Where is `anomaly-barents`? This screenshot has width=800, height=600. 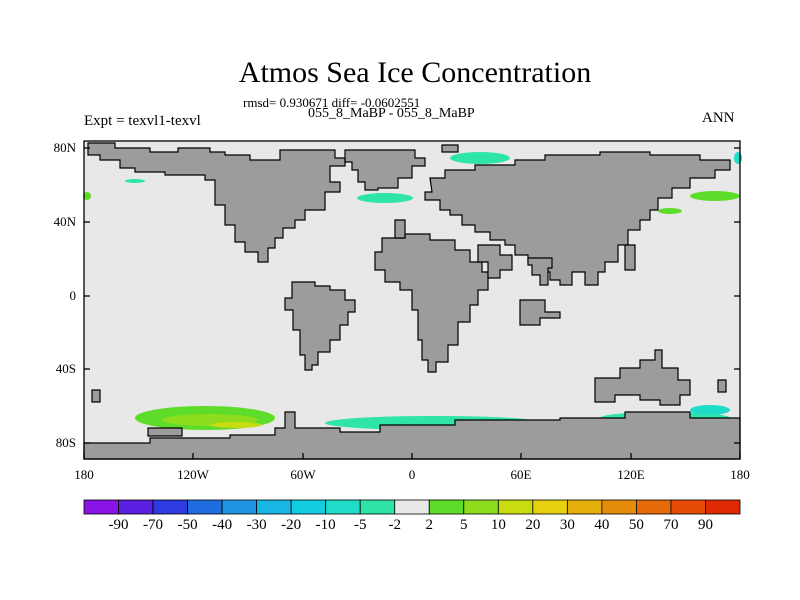
anomaly-barents is located at coordinates (480, 158).